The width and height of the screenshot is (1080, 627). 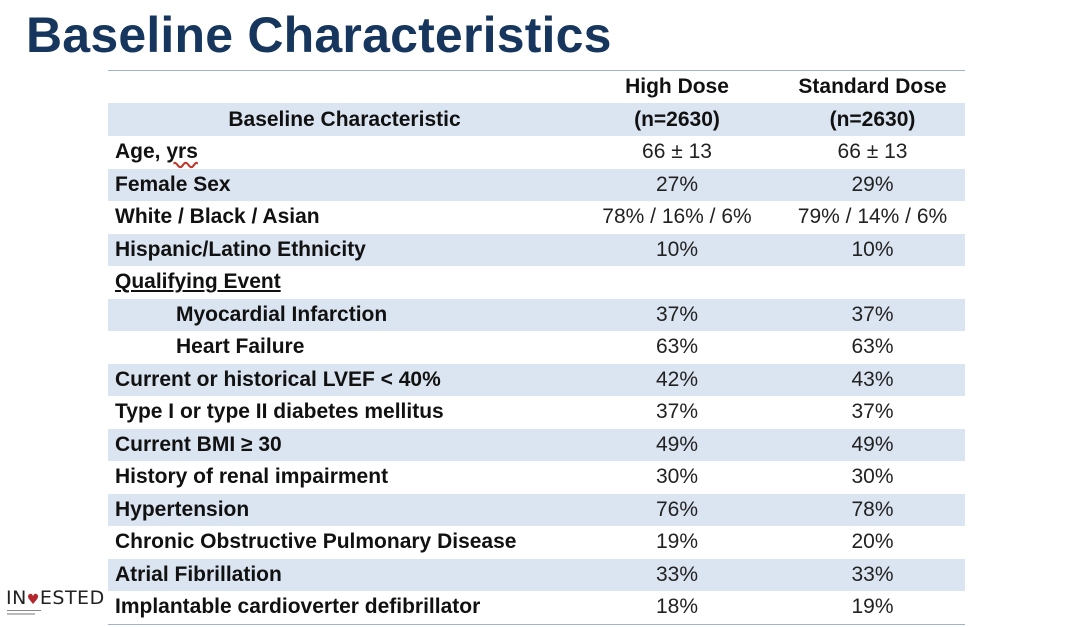 What do you see at coordinates (677, 607) in the screenshot?
I see `high-dose-value: 18%` at bounding box center [677, 607].